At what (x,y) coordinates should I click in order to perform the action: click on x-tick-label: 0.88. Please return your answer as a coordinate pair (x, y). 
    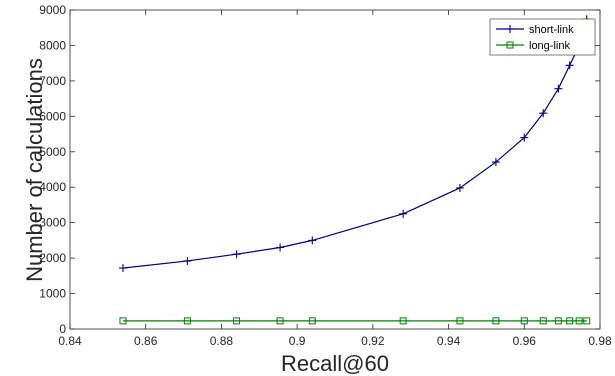
    Looking at the image, I should click on (222, 341).